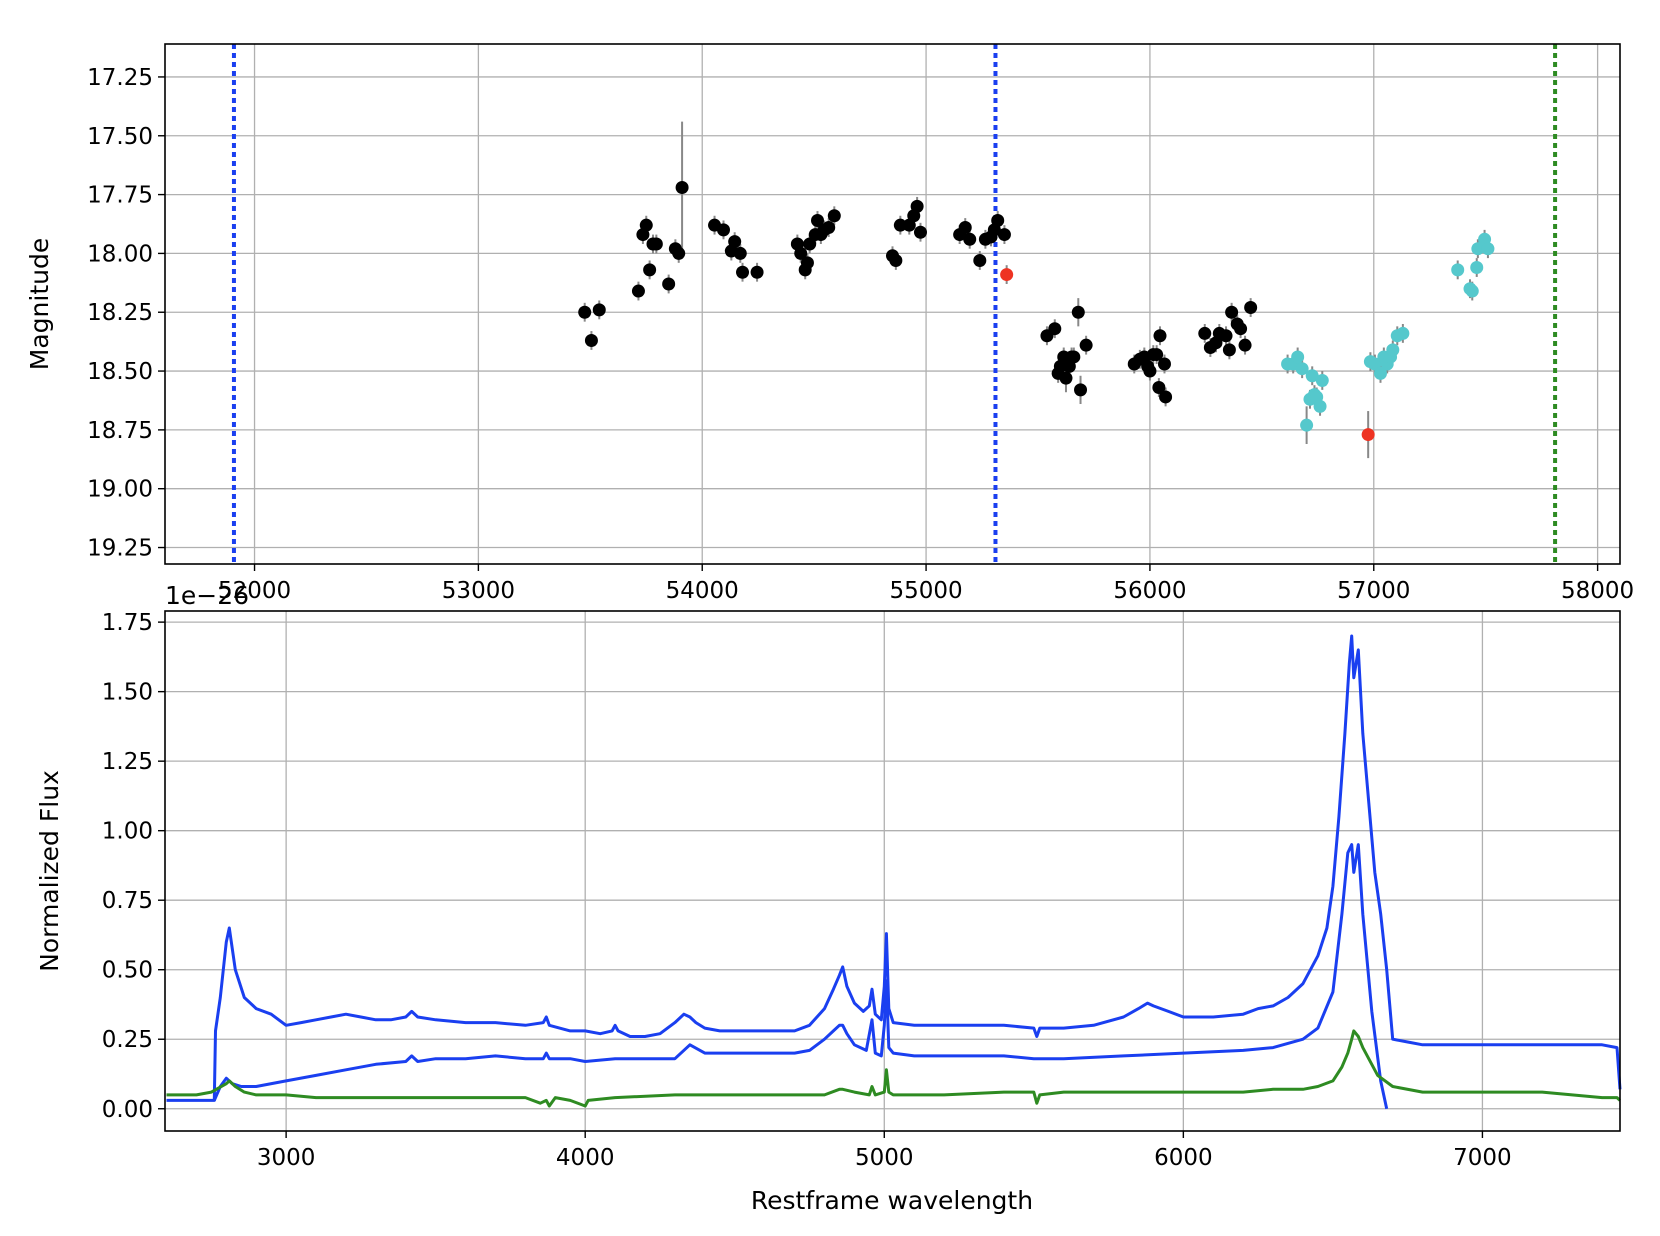 The image size is (1660, 1236). I want to click on x-tick-label: 7000, so click(1482, 1158).